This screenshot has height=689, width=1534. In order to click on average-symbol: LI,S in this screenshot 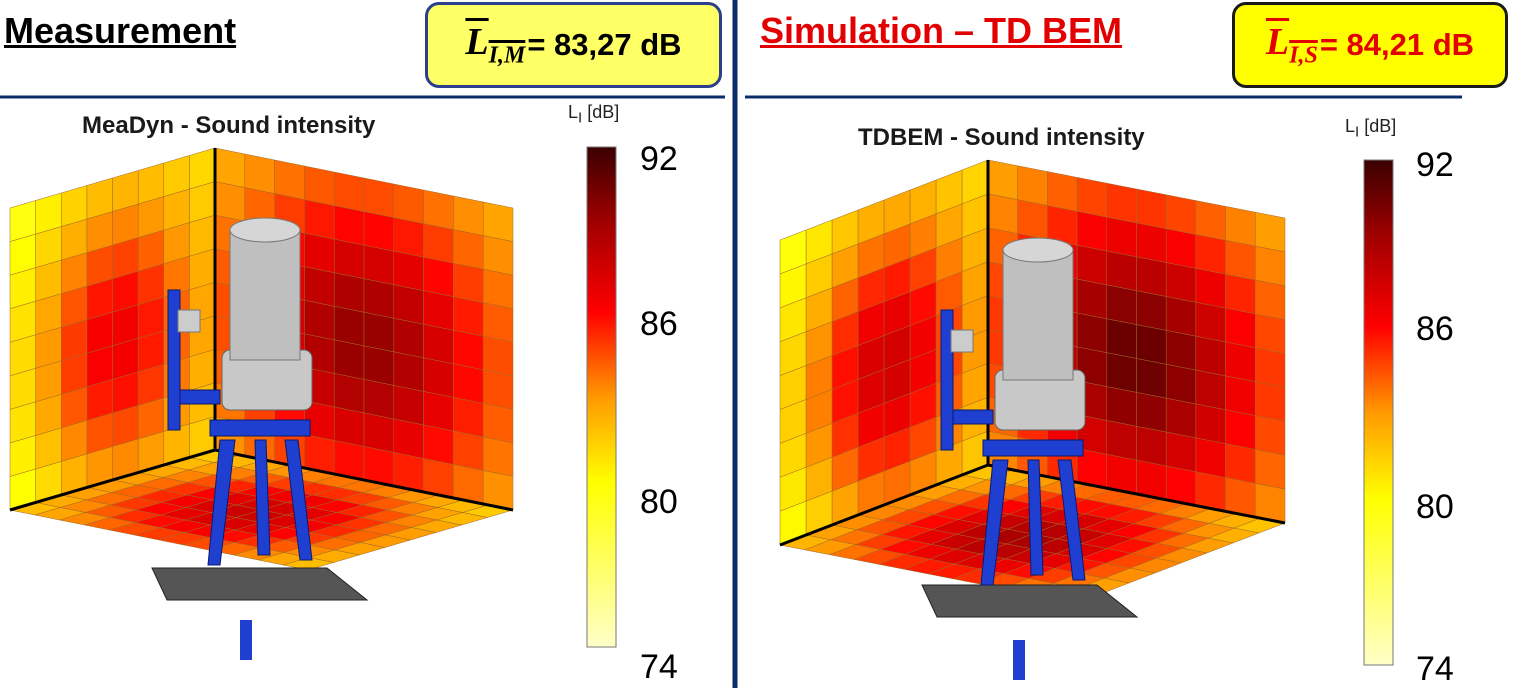, I will do `click(1291, 45)`.